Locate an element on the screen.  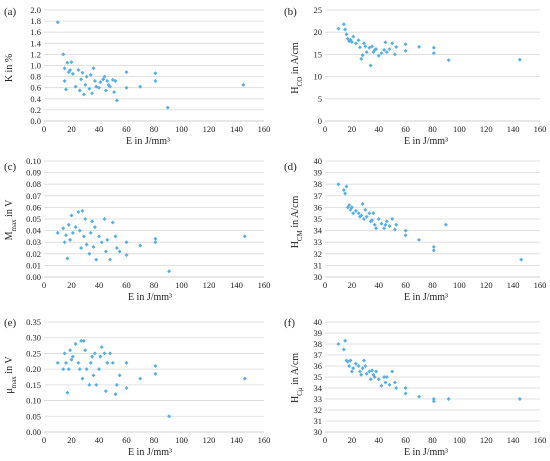
x-tick-label-b: 80 is located at coordinates (432, 129).